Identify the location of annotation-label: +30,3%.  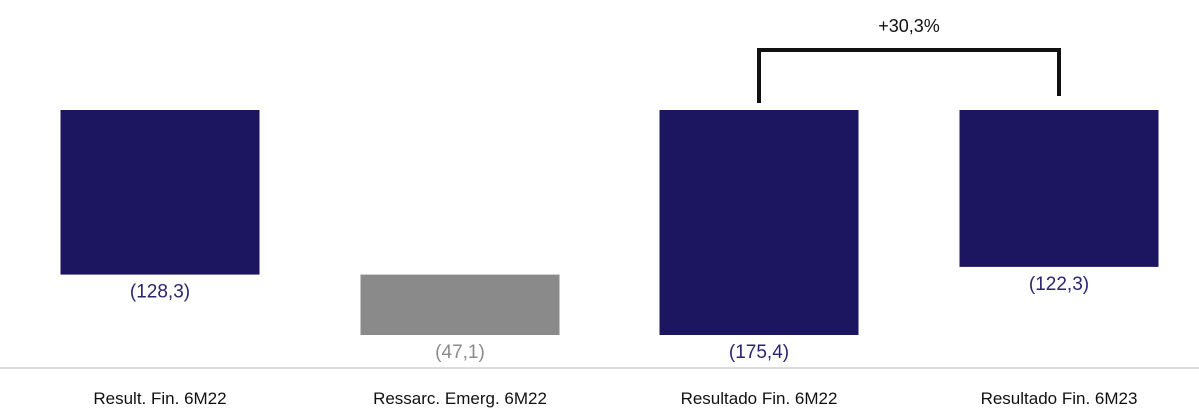
(909, 26).